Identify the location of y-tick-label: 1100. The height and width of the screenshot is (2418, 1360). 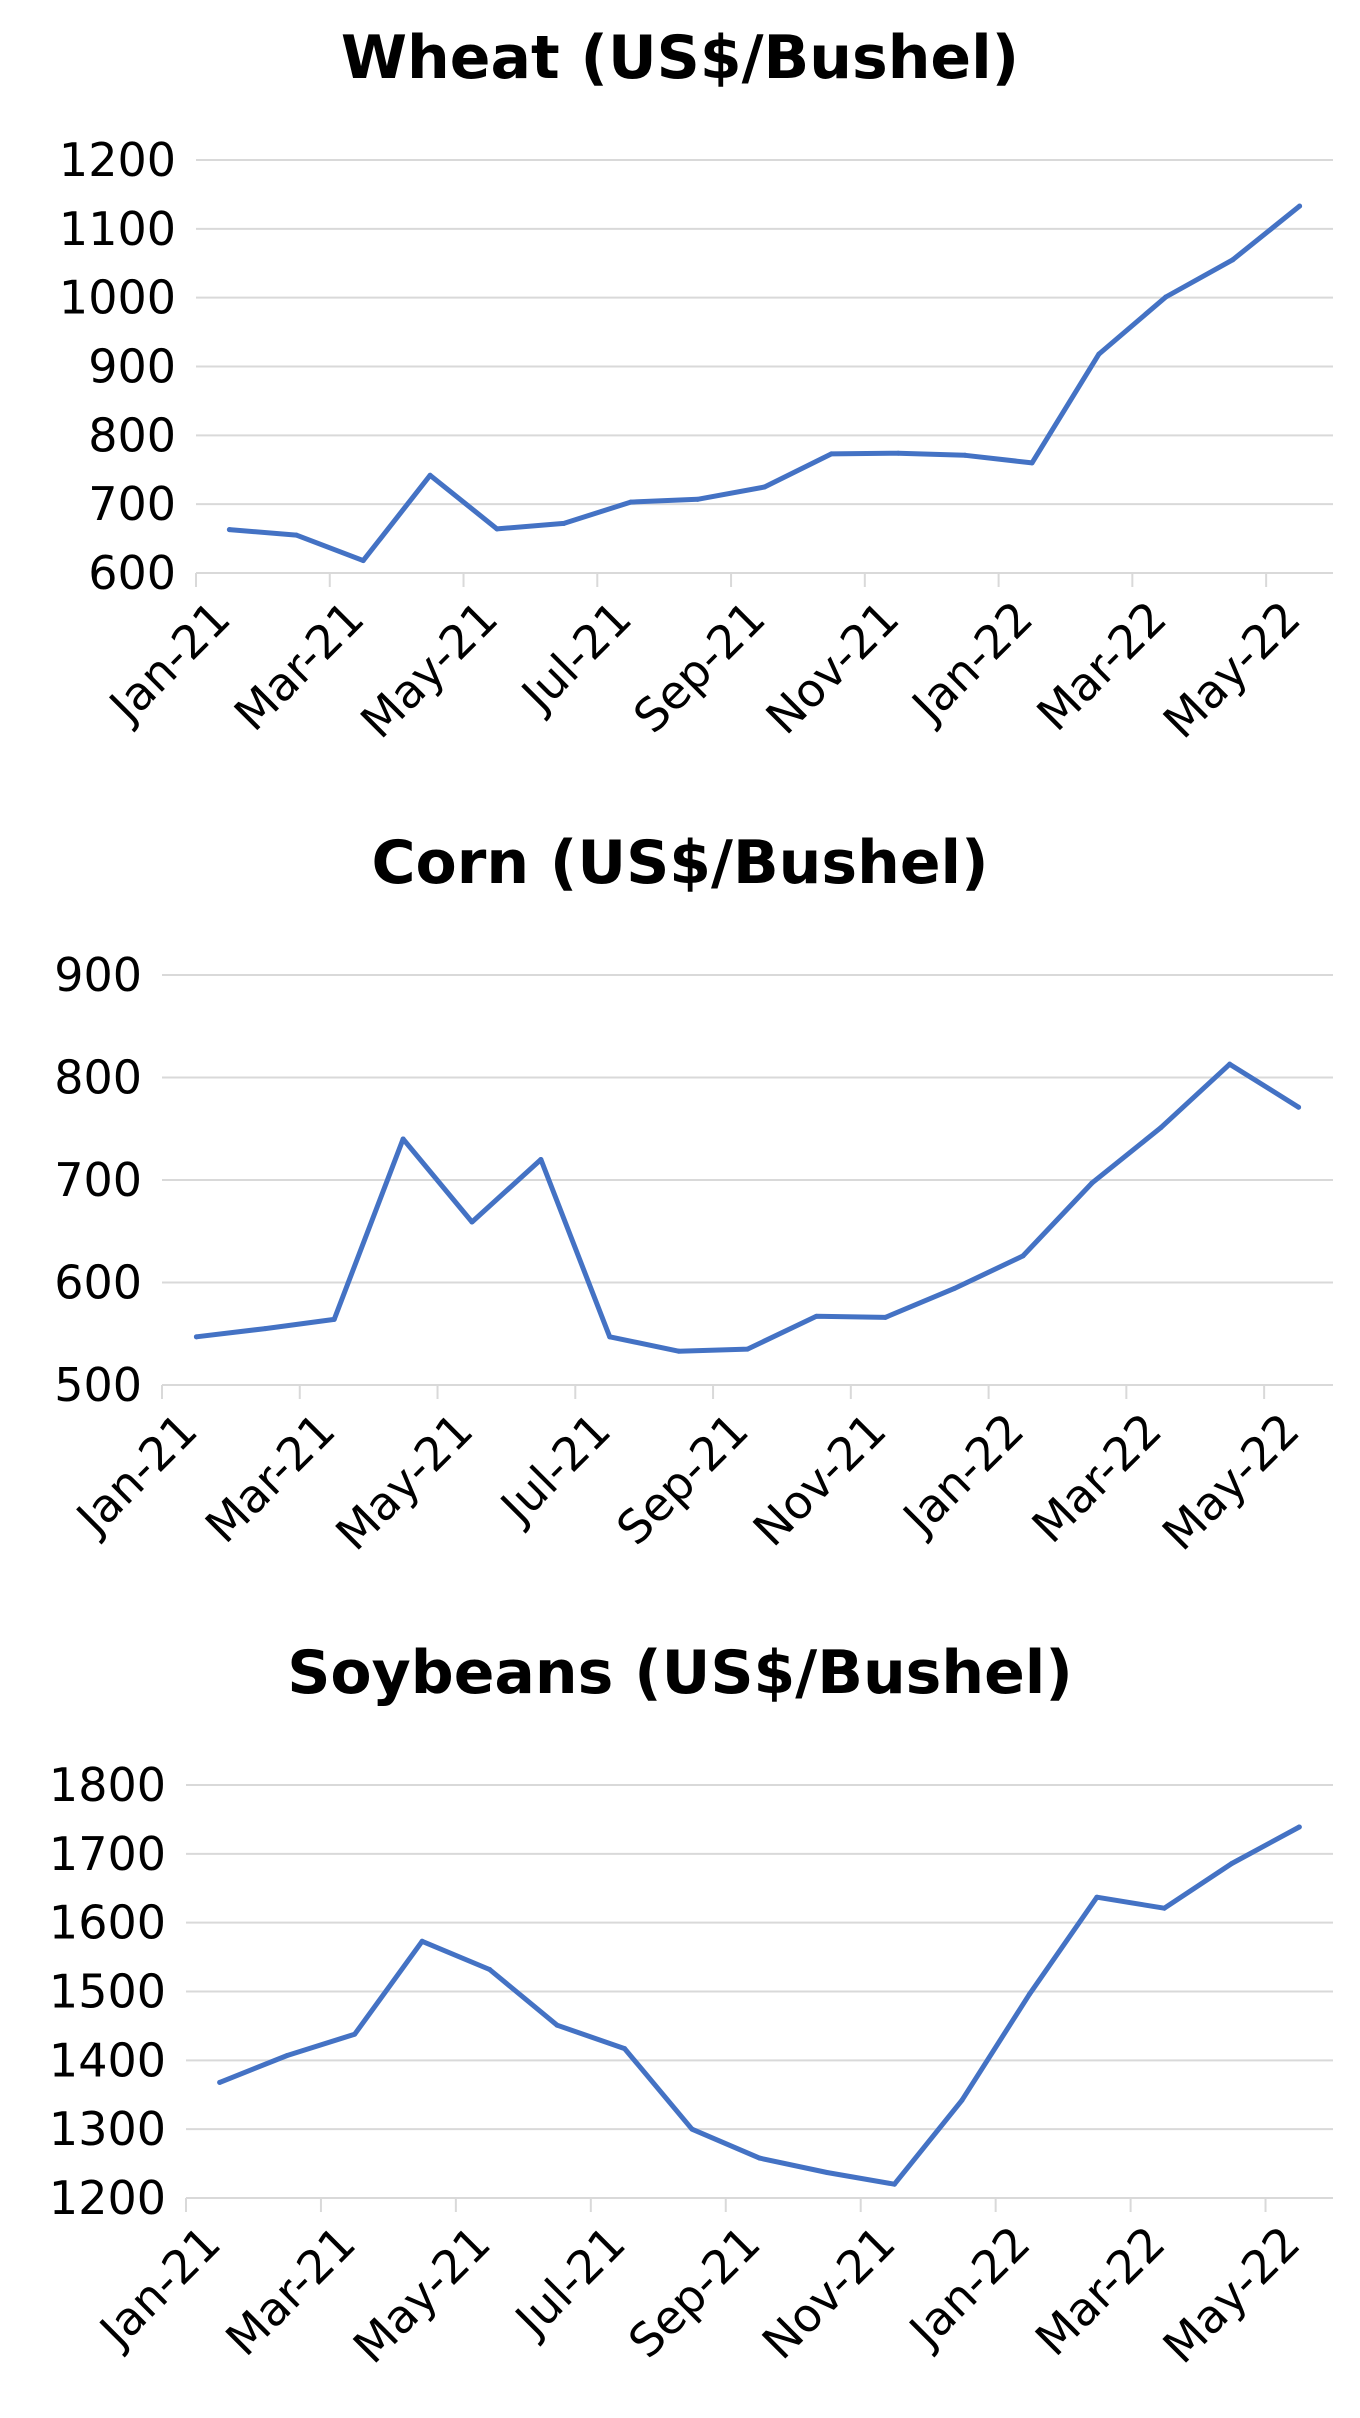
(117, 229).